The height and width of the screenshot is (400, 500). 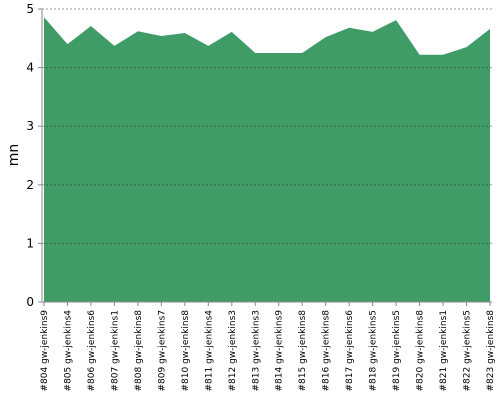 I want to click on x-tick-label: #810 gw-jenkins8, so click(x=186, y=351).